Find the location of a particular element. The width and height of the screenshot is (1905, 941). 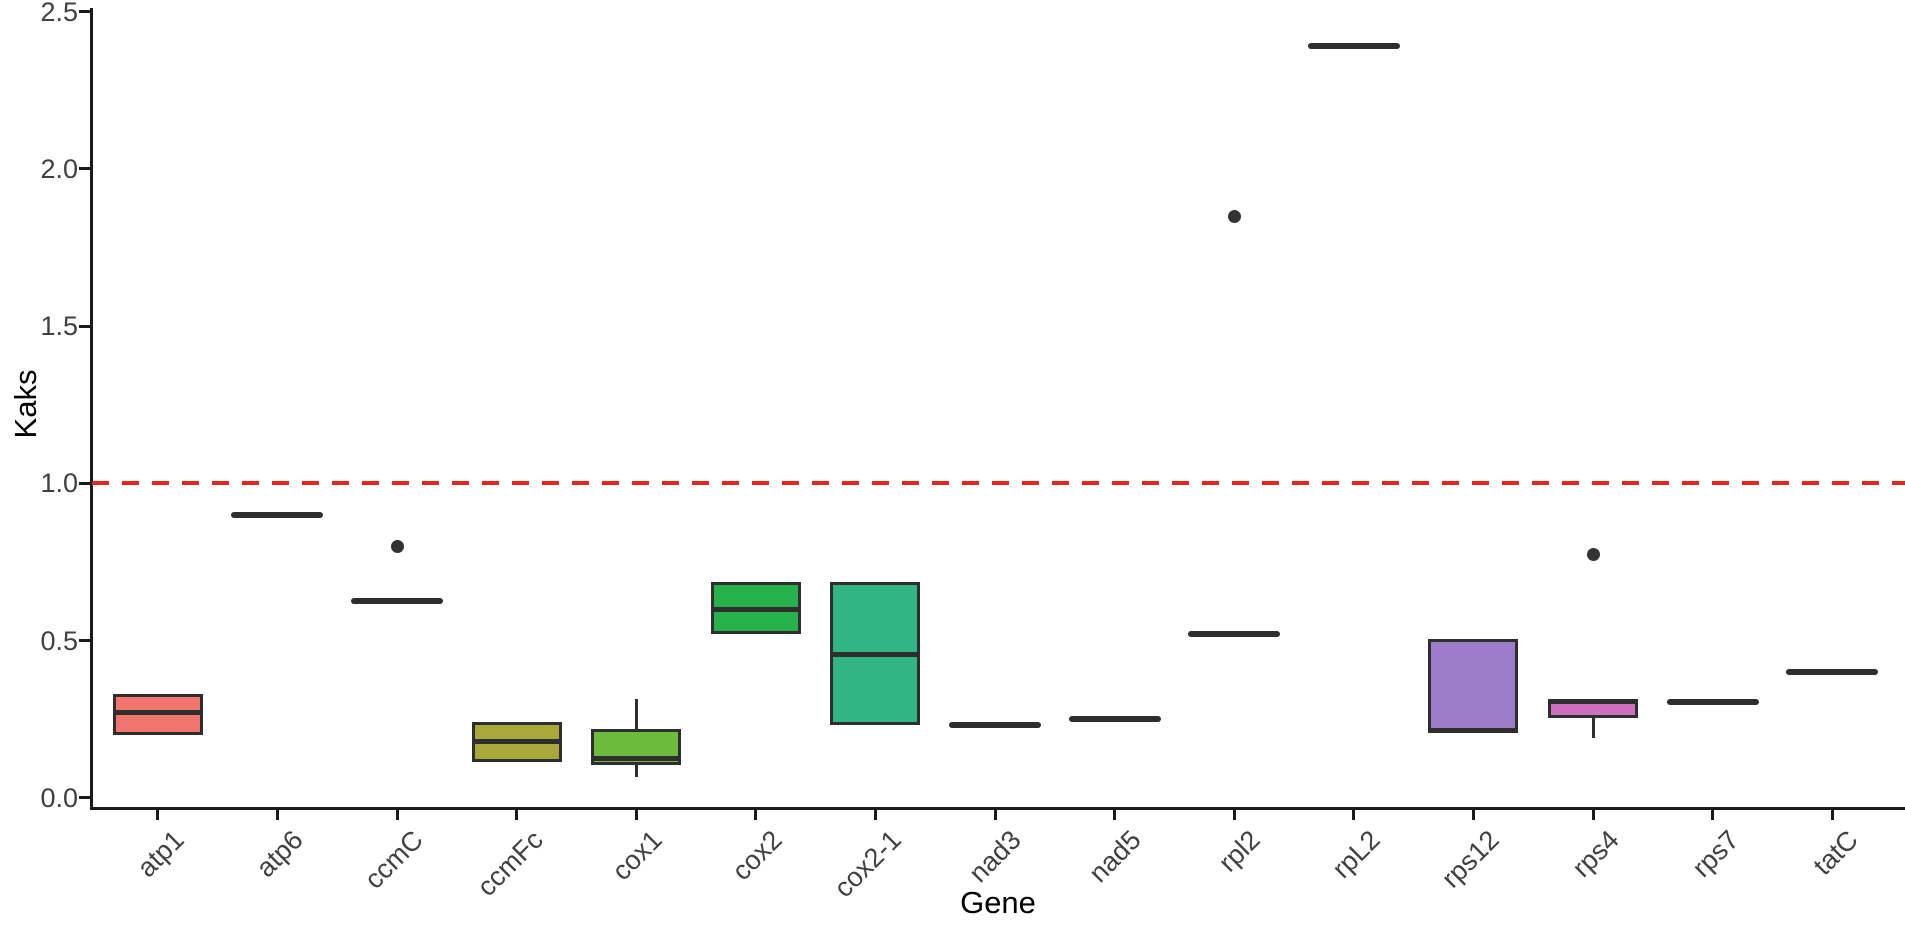

x-tick-mark-atp6 is located at coordinates (277, 814).